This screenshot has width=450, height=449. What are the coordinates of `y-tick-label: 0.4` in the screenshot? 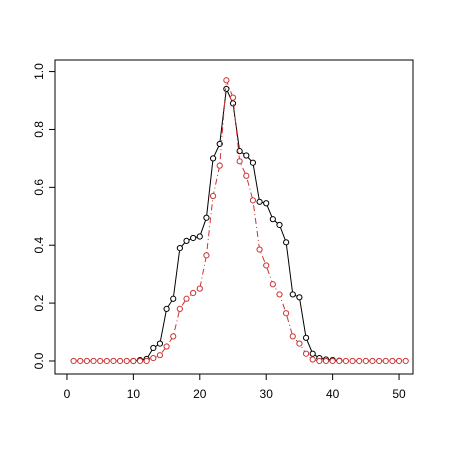 It's located at (39, 245).